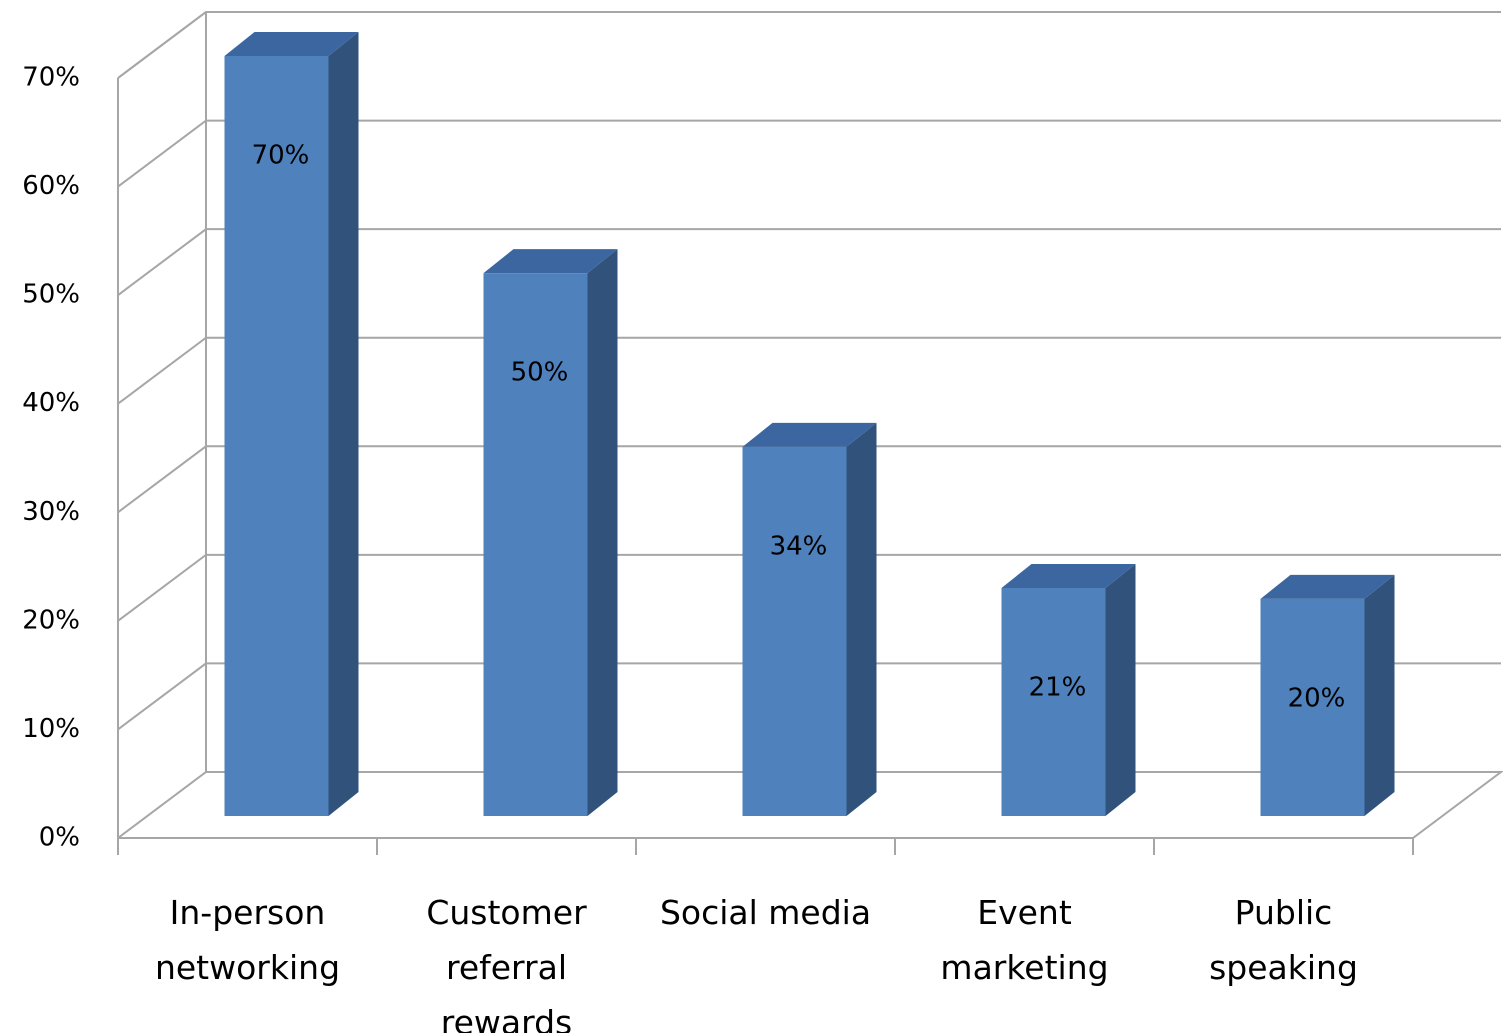 Image resolution: width=1503 pixels, height=1033 pixels. Describe the element at coordinates (51, 78) in the screenshot. I see `y-tick-label: 70%` at that location.